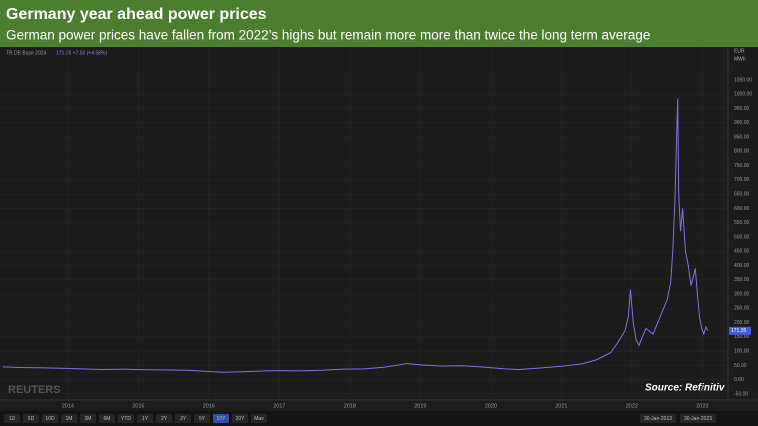  Describe the element at coordinates (743, 80) in the screenshot. I see `y-tick-label: 1050.00` at that location.